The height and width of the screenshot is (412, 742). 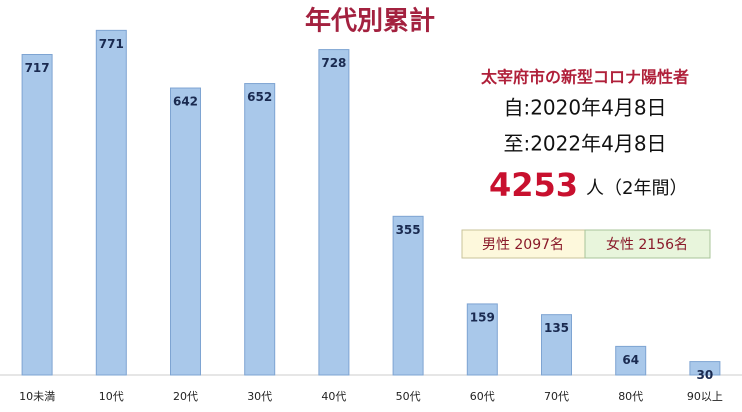 What do you see at coordinates (482, 396) in the screenshot?
I see `x-tick-label: 60代` at bounding box center [482, 396].